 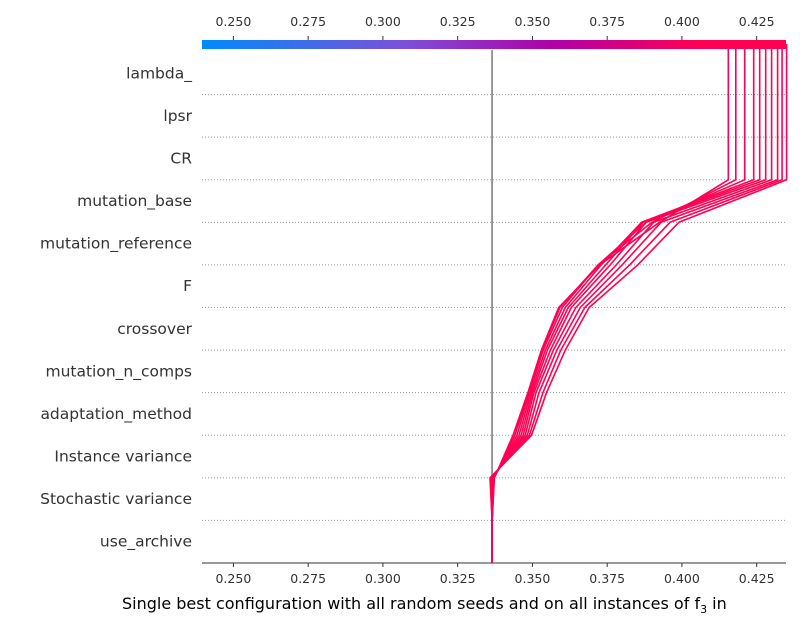 What do you see at coordinates (134, 201) in the screenshot?
I see `feature-label: mutation_base` at bounding box center [134, 201].